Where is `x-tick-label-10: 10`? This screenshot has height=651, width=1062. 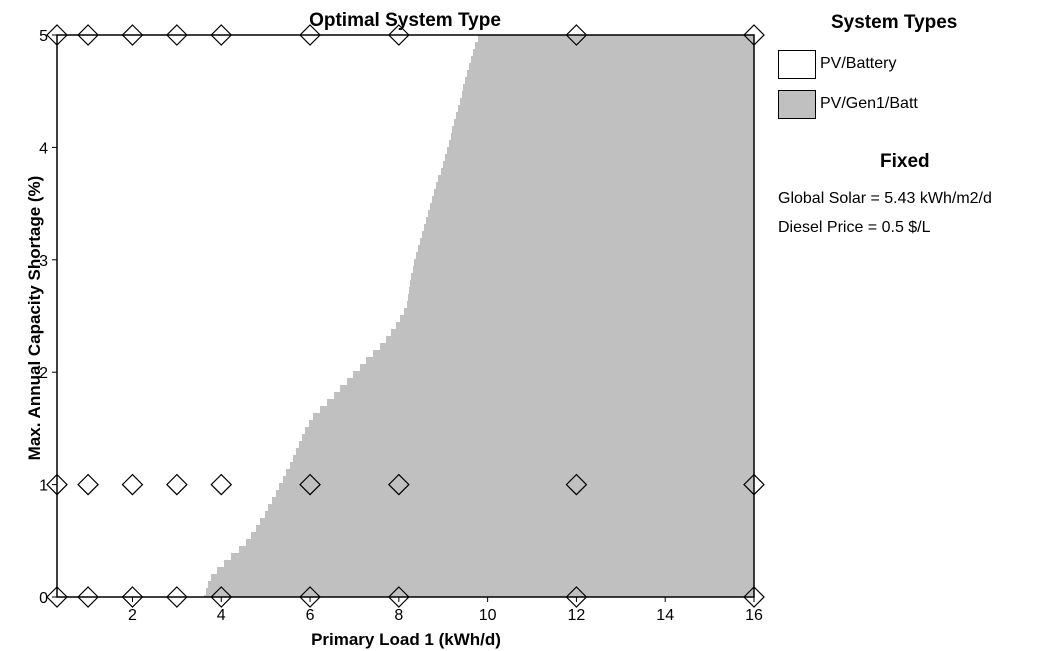
x-tick-label-10: 10 is located at coordinates (488, 615).